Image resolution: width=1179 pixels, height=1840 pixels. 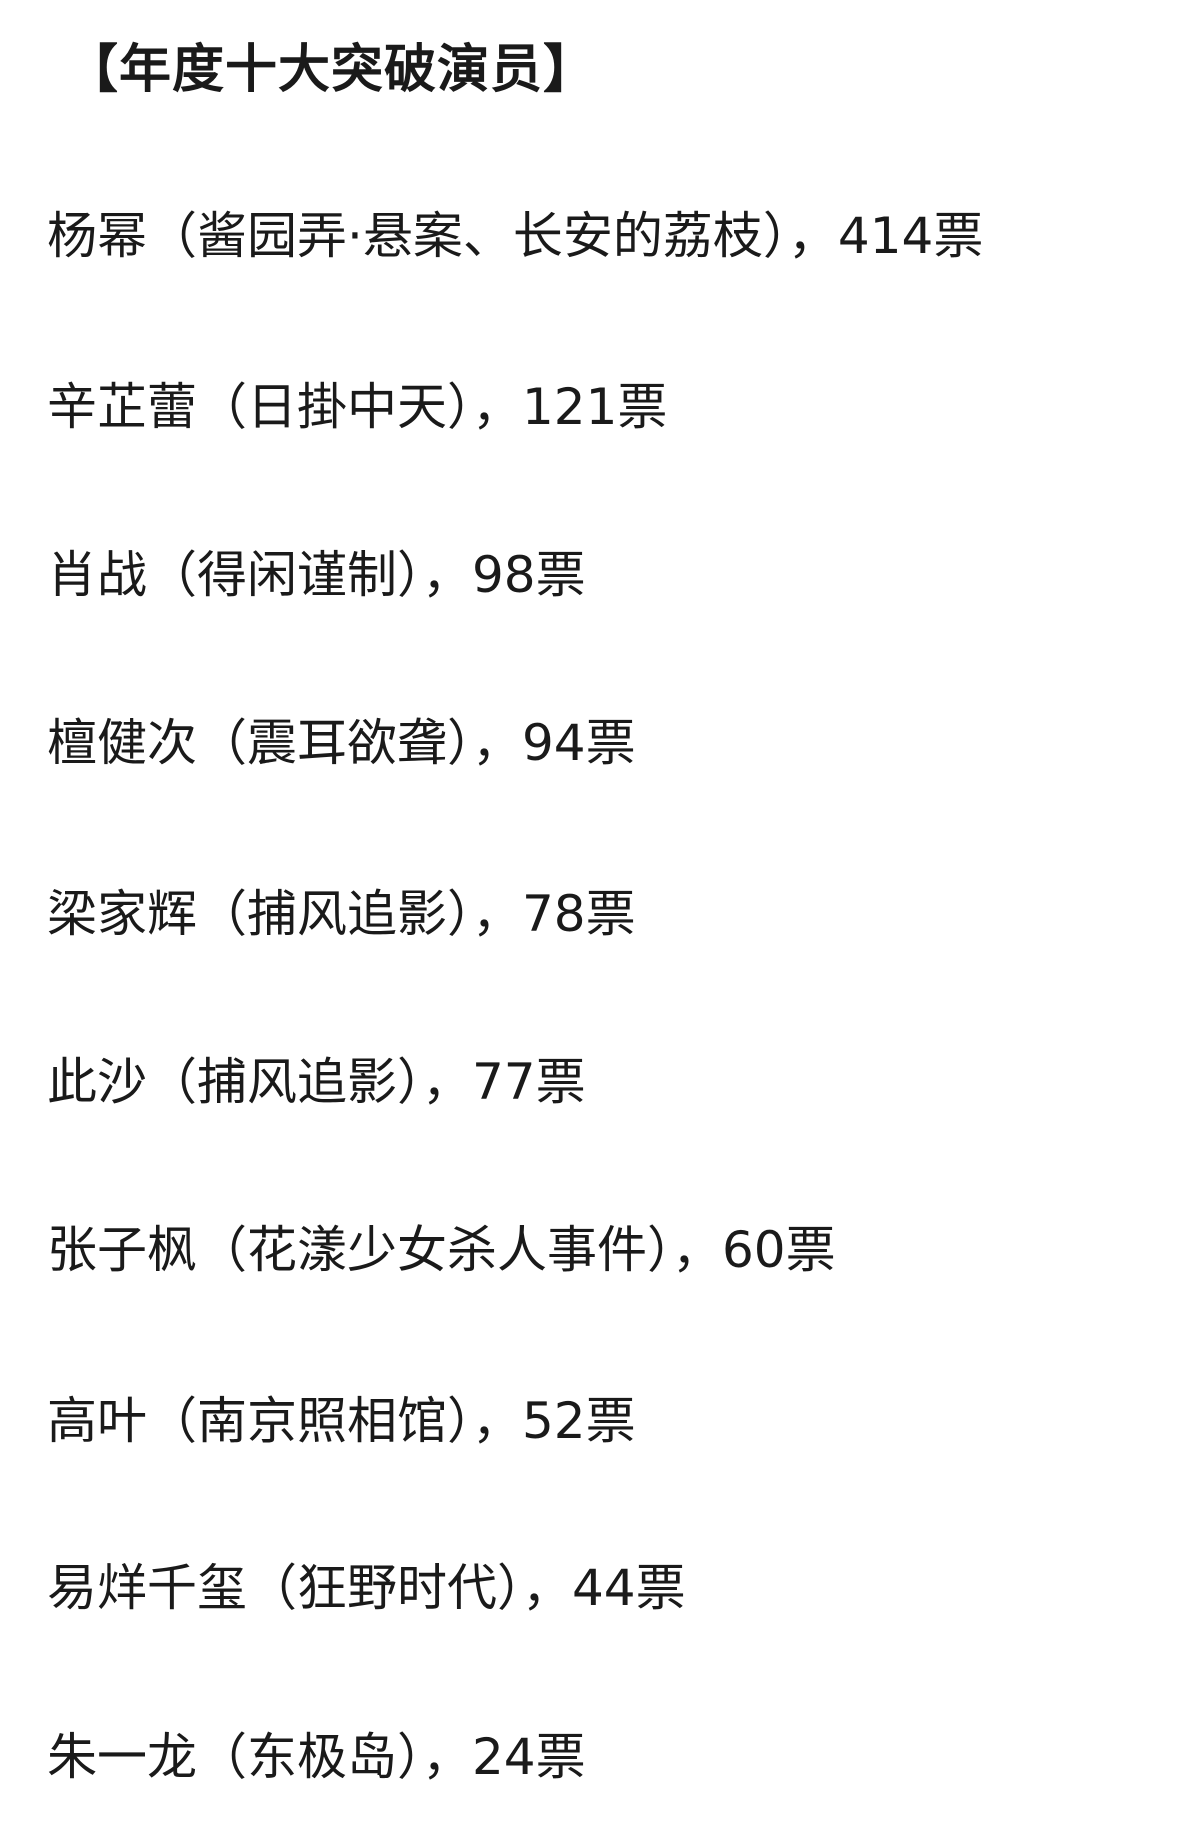 What do you see at coordinates (331, 70) in the screenshot?
I see `page-title: 【年度十大突破演员】` at bounding box center [331, 70].